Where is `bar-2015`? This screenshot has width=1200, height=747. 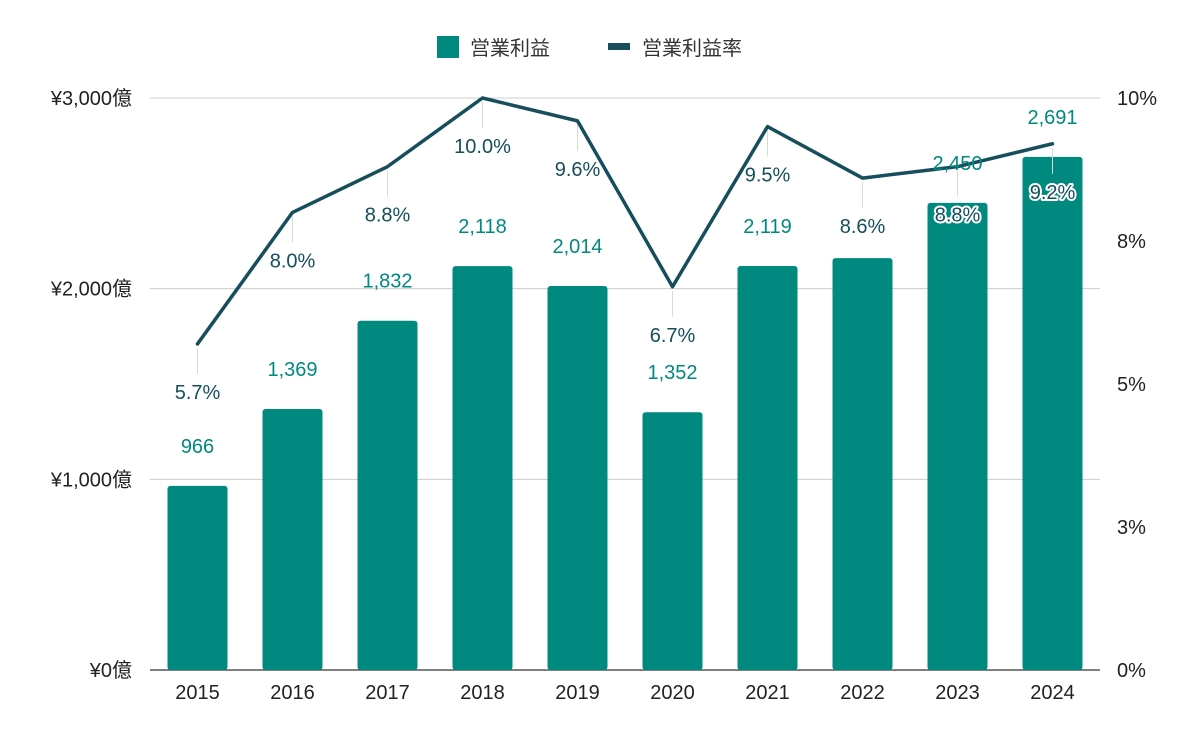 bar-2015 is located at coordinates (197, 577).